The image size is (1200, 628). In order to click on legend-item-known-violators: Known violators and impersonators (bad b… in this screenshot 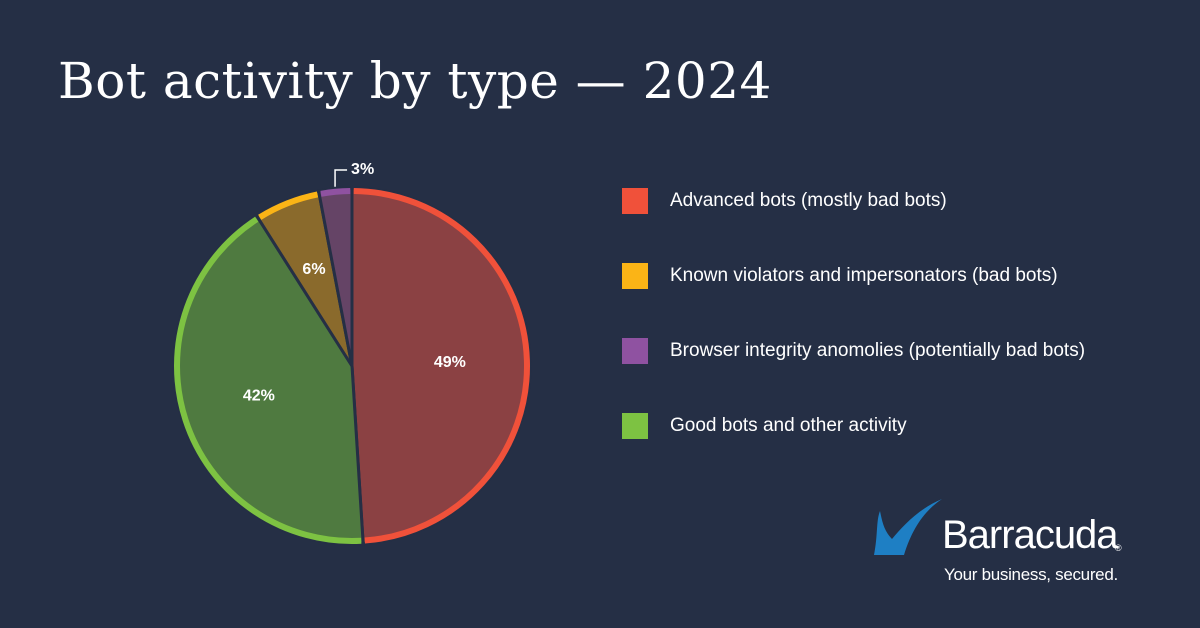, I will do `click(902, 276)`.